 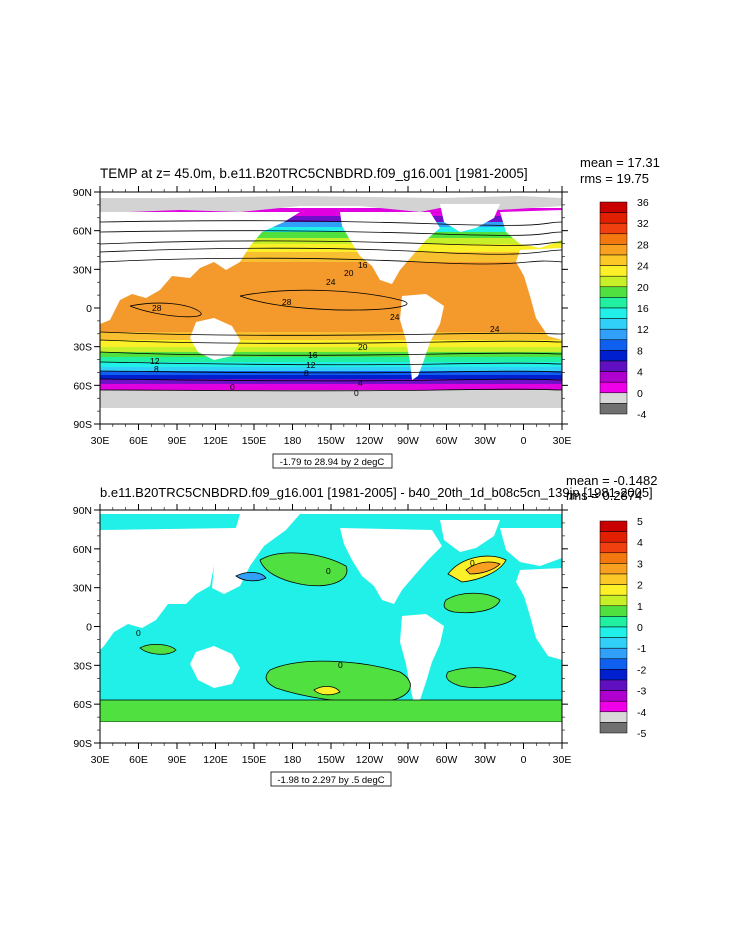 I want to click on contour-label: 20, so click(x=349, y=273).